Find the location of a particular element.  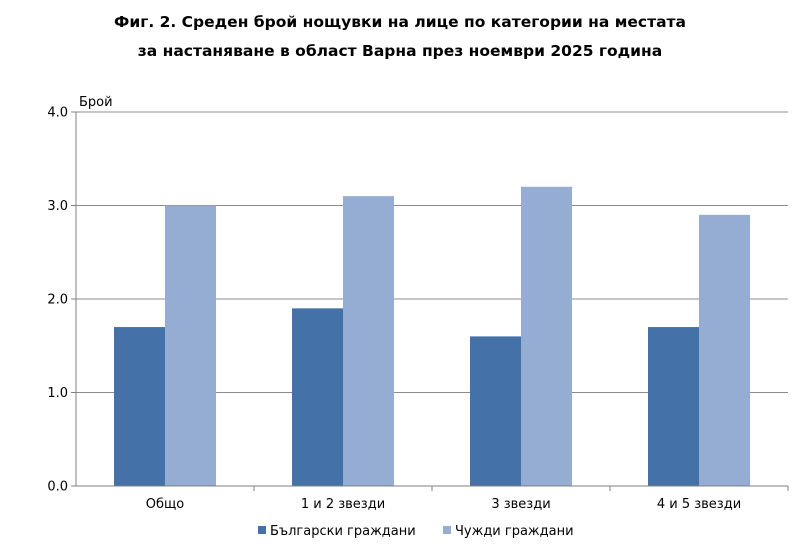

x-tick-label: 4 и 5 звезди is located at coordinates (699, 504).